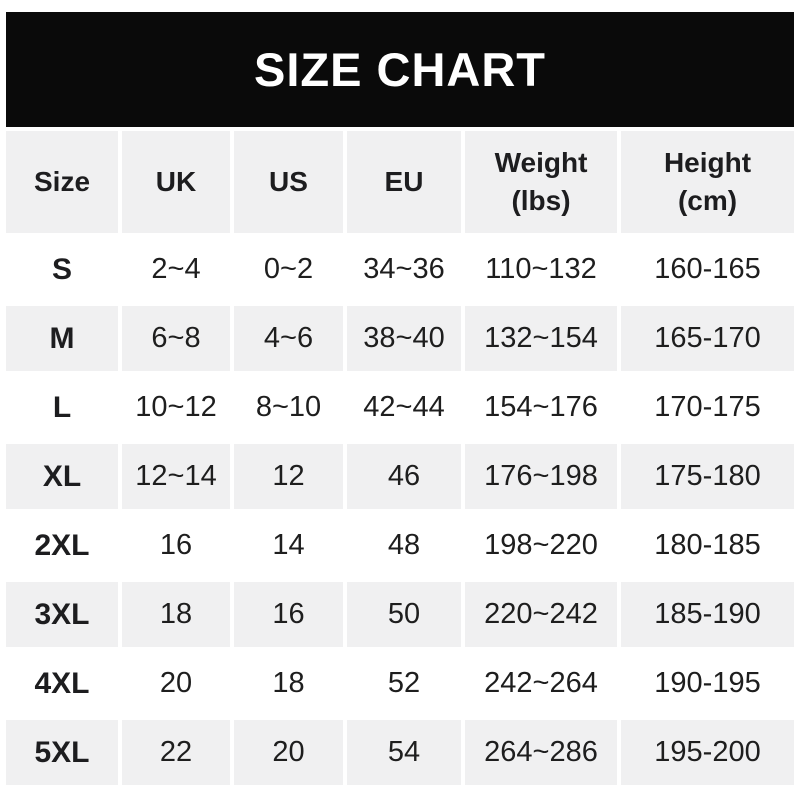 This screenshot has height=800, width=800. Describe the element at coordinates (404, 545) in the screenshot. I see `eu-value: 48` at that location.